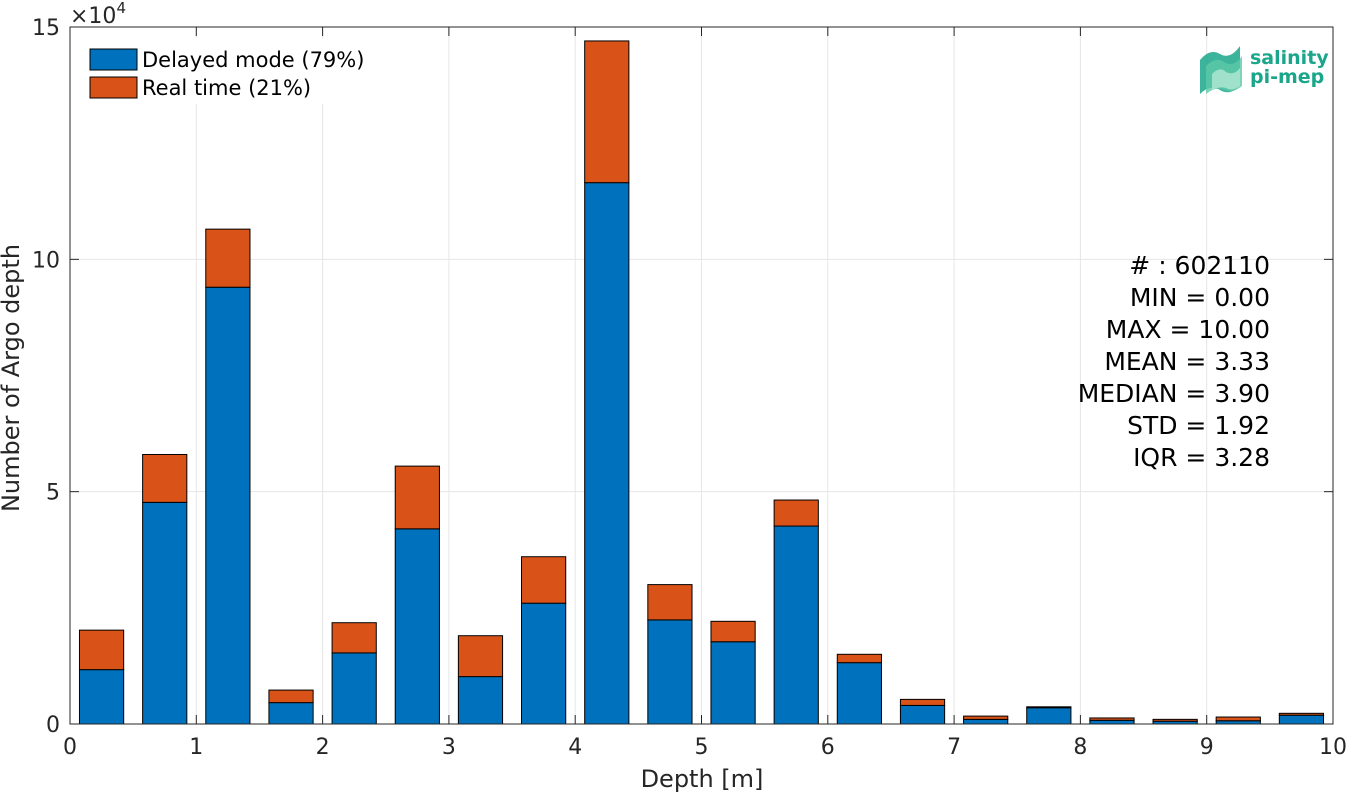 This screenshot has height=794, width=1348. Describe the element at coordinates (1333, 747) in the screenshot. I see `x-tick-label: 10` at that location.